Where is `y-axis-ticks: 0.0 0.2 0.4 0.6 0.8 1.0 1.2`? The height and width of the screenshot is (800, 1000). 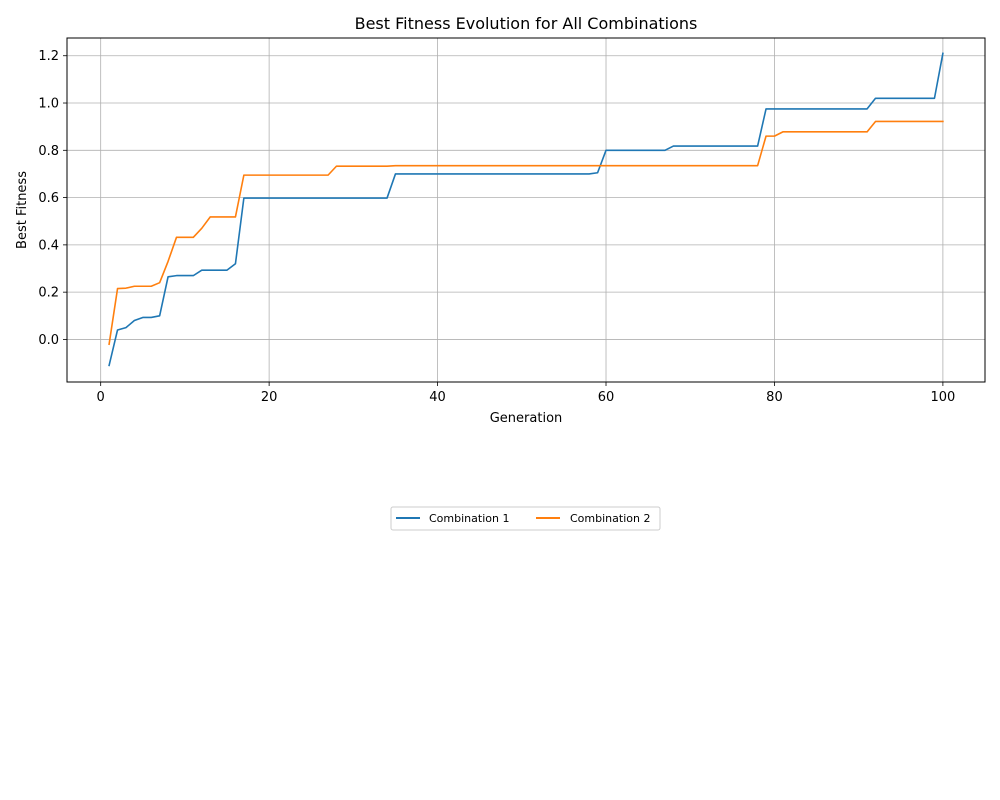 y-axis-ticks: 0.0 0.2 0.4 0.6 0.8 1.0 1.2 is located at coordinates (52, 198).